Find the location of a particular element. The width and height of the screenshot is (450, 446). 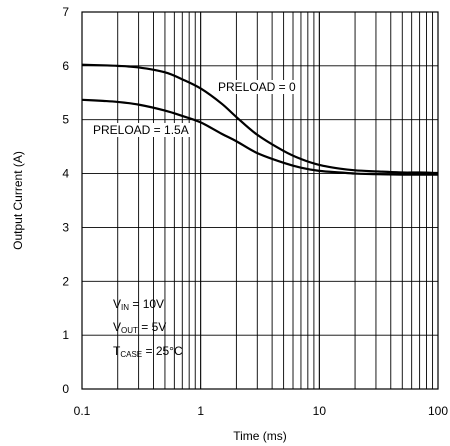

y-tick-label: 3 is located at coordinates (65, 227).